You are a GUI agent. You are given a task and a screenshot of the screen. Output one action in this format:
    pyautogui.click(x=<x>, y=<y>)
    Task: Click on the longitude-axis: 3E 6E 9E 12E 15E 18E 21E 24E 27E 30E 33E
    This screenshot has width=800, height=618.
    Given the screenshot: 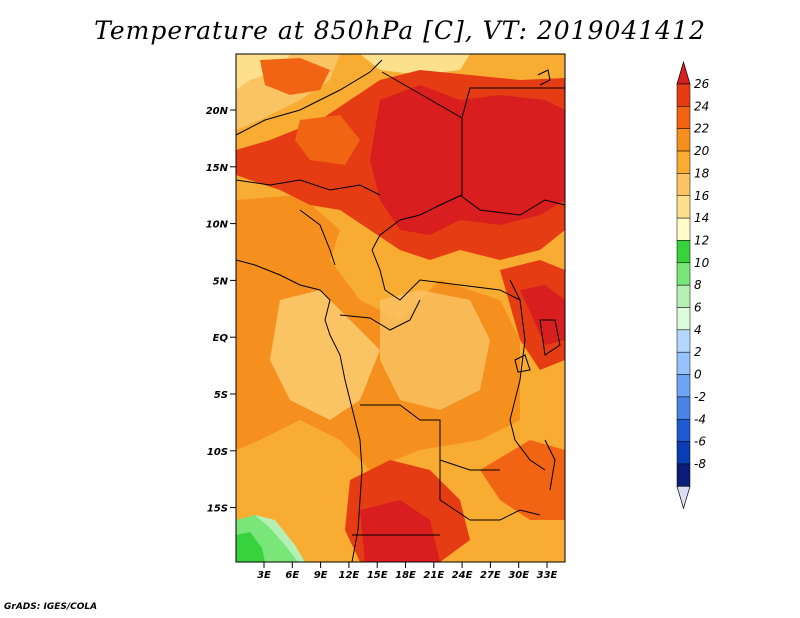 What is the action you would take?
    pyautogui.click(x=407, y=571)
    